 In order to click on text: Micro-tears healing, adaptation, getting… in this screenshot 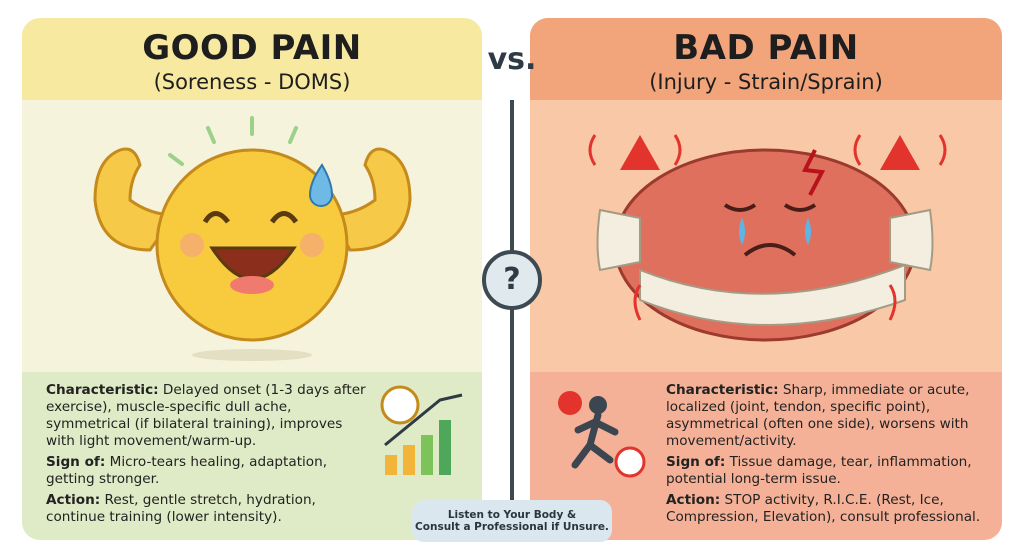, I will do `click(187, 470)`.